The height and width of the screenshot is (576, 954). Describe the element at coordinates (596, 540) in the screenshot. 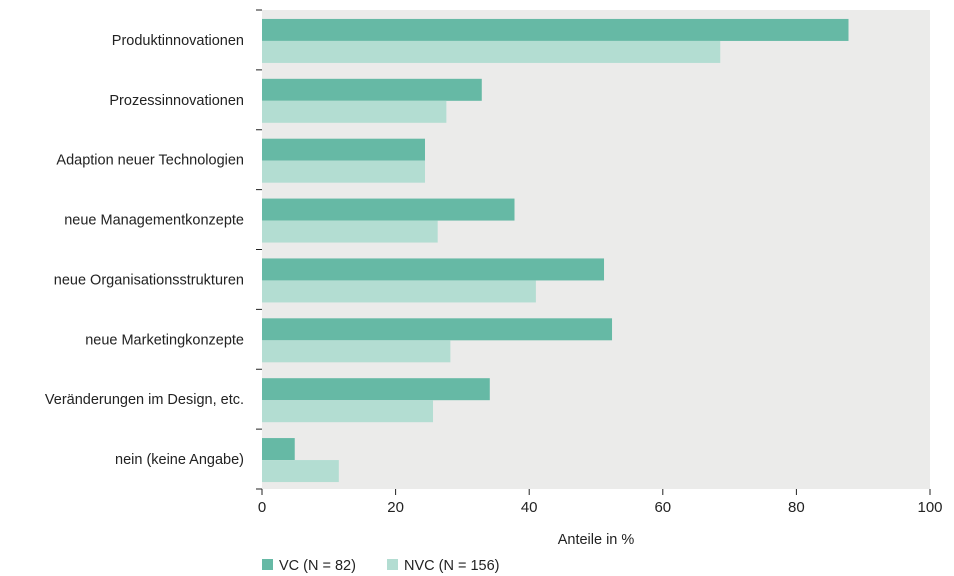

I see `x-axis-title: Anteile in %` at that location.